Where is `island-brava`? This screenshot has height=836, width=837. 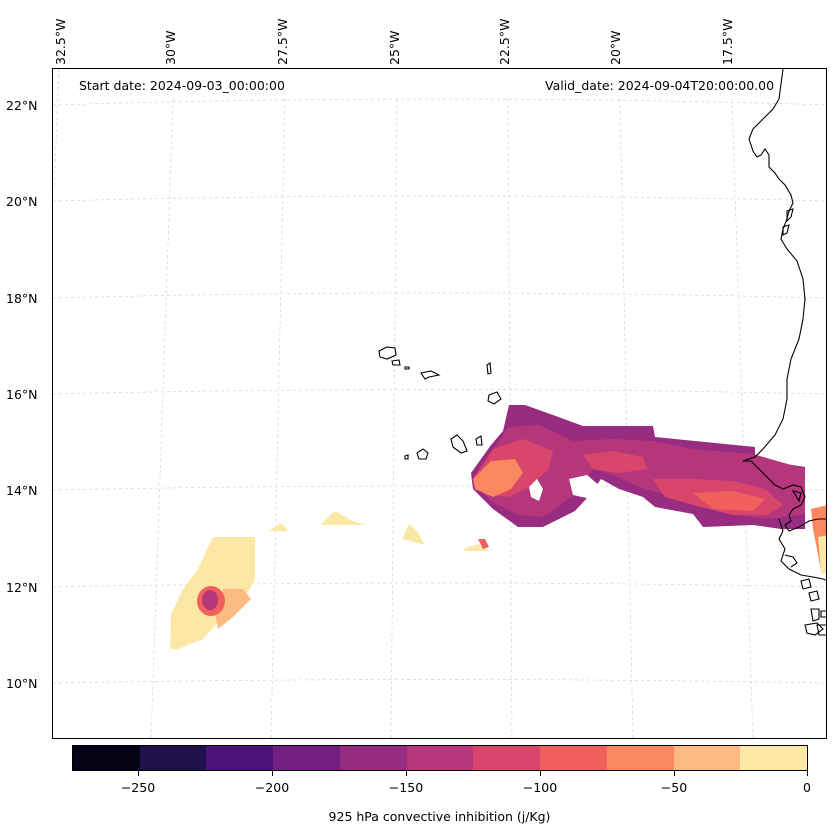
island-brava is located at coordinates (406, 457).